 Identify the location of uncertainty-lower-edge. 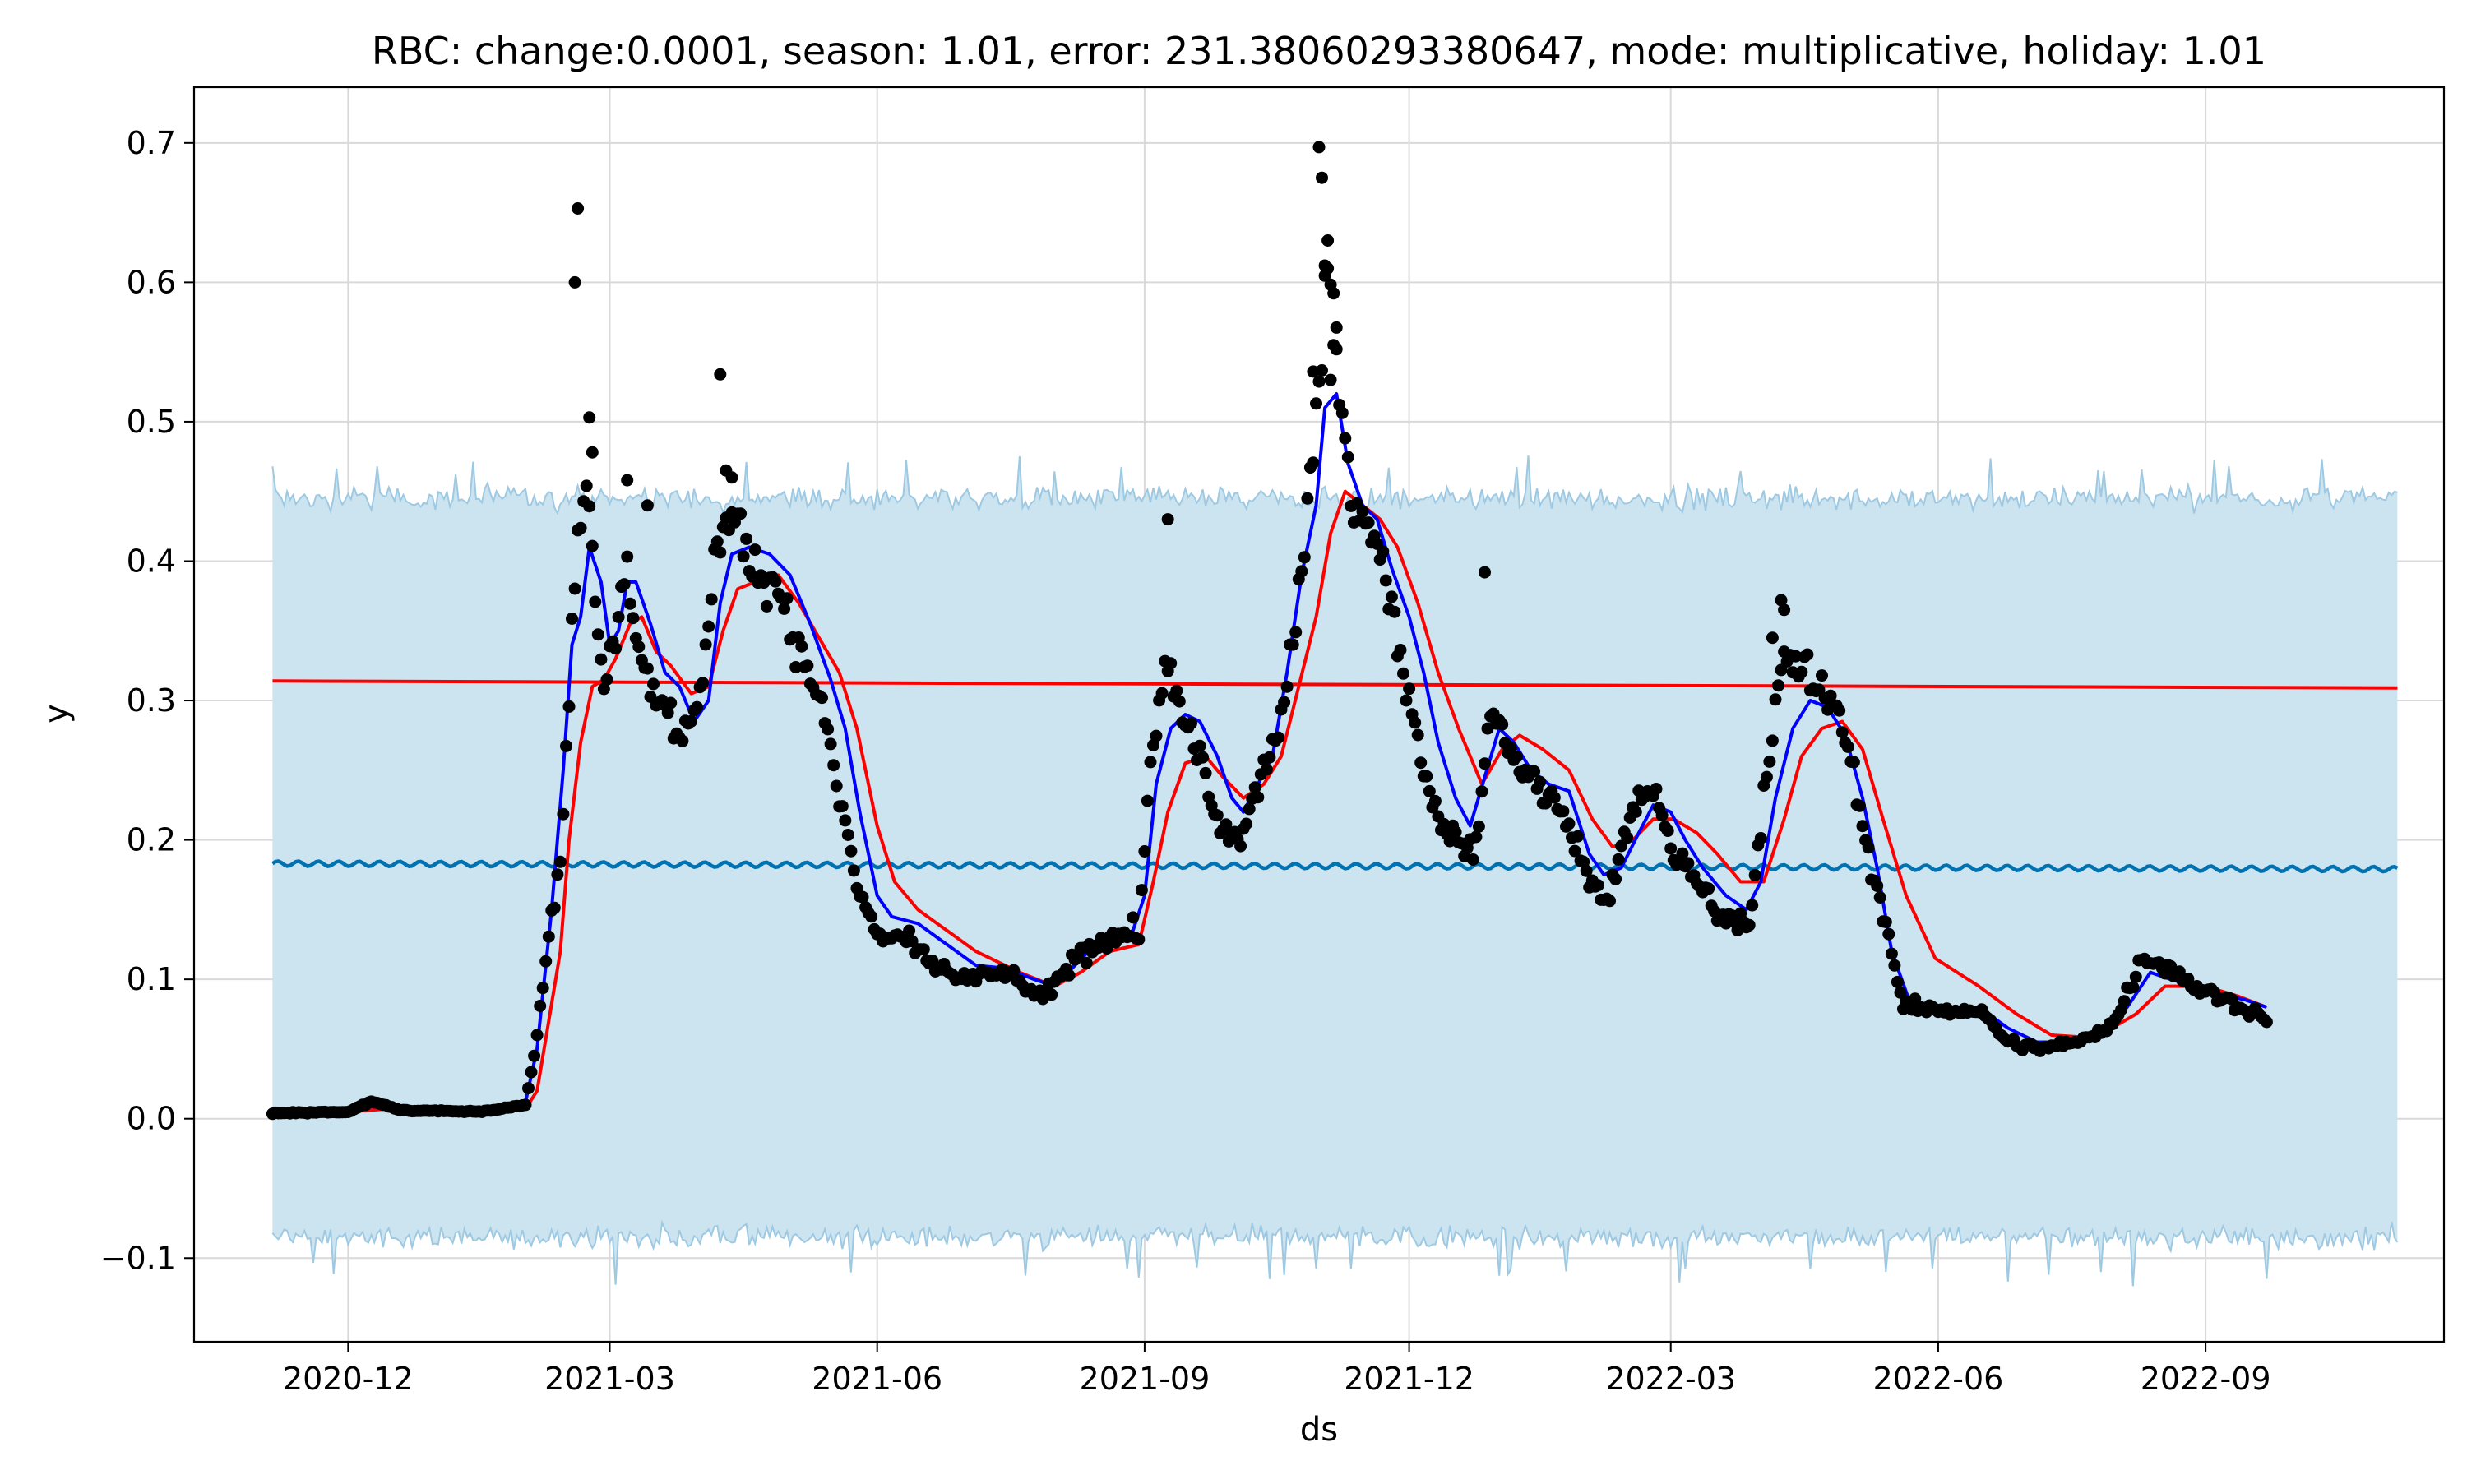
(1335, 1253).